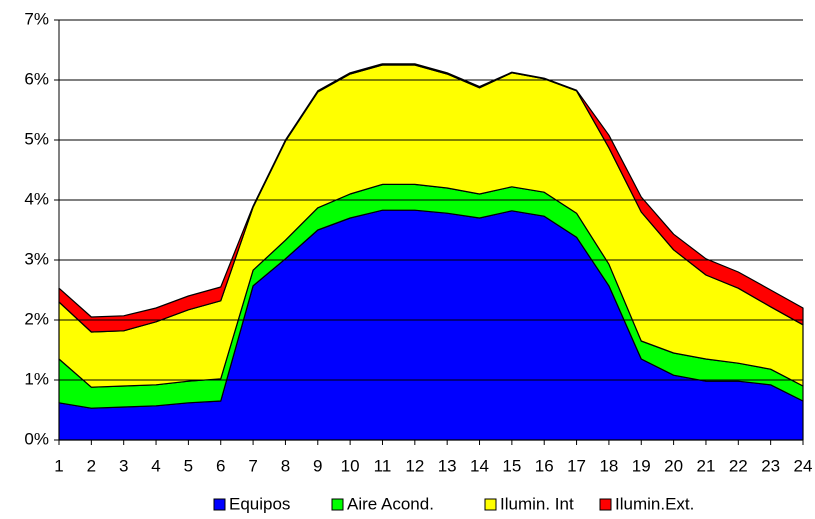 The width and height of the screenshot is (815, 519). Describe the element at coordinates (537, 503) in the screenshot. I see `legend-label: Ilumin. Int` at that location.